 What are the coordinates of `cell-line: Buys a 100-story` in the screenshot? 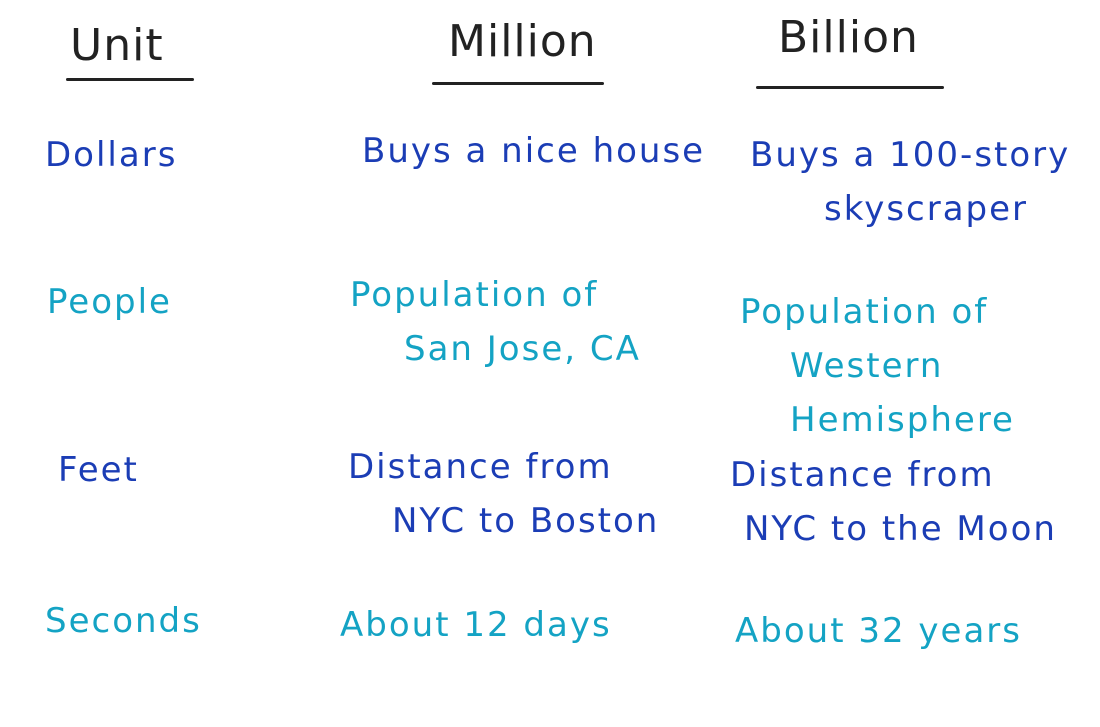 It's located at (910, 155).